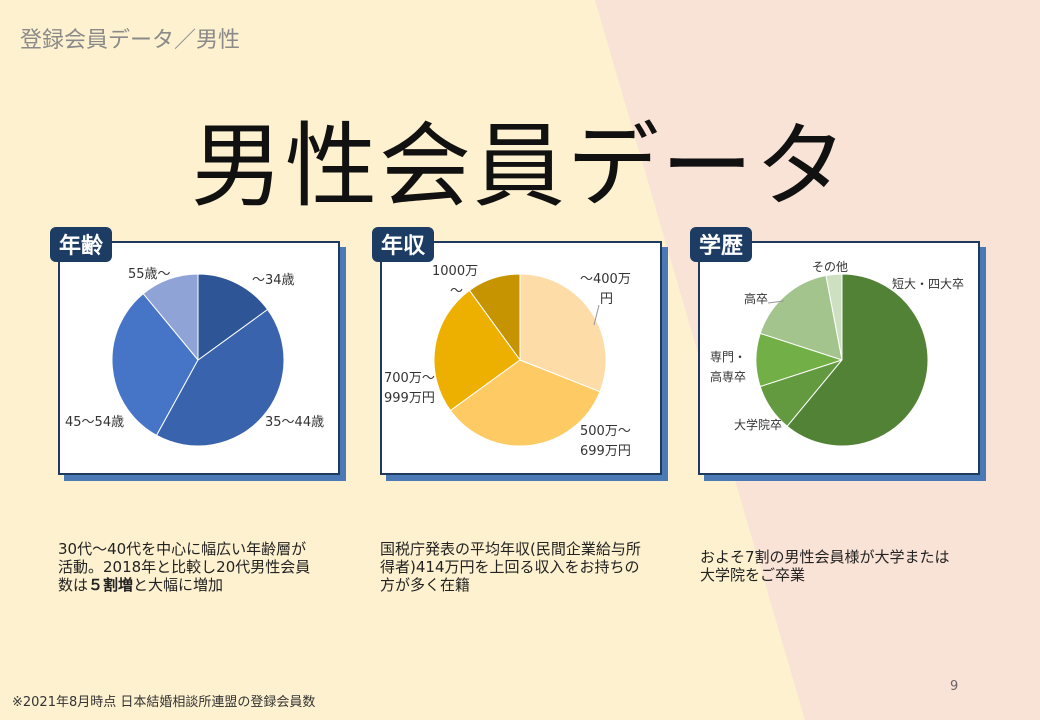 The height and width of the screenshot is (720, 1040). Describe the element at coordinates (409, 398) in the screenshot. I see `income-label-700-999-b: 999万円` at that location.